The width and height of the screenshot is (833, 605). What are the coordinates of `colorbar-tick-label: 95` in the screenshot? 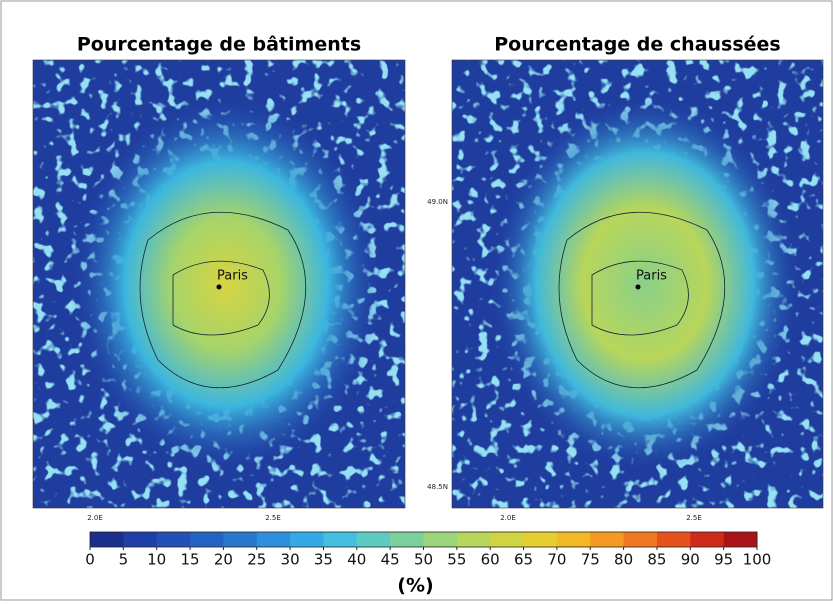 It's located at (723, 560).